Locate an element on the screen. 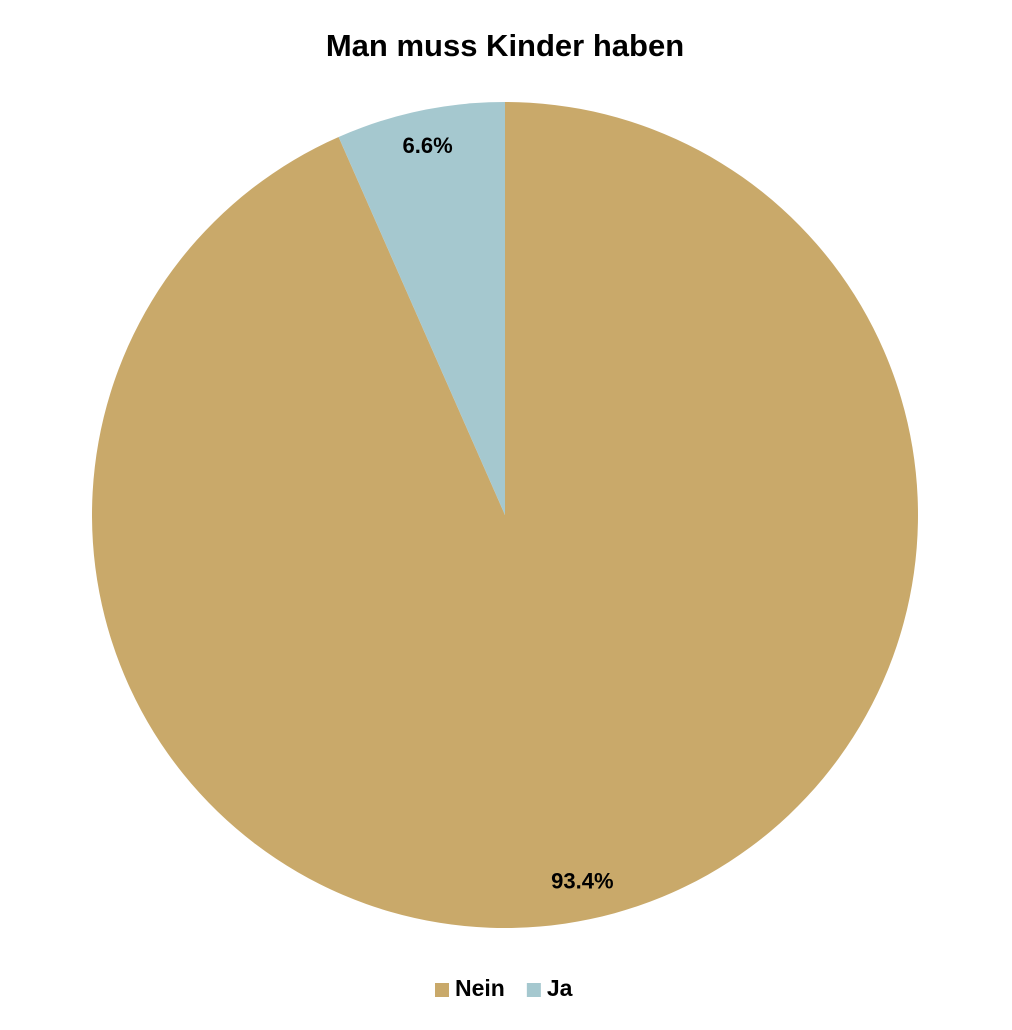  data-label: 93.4% is located at coordinates (582, 881).